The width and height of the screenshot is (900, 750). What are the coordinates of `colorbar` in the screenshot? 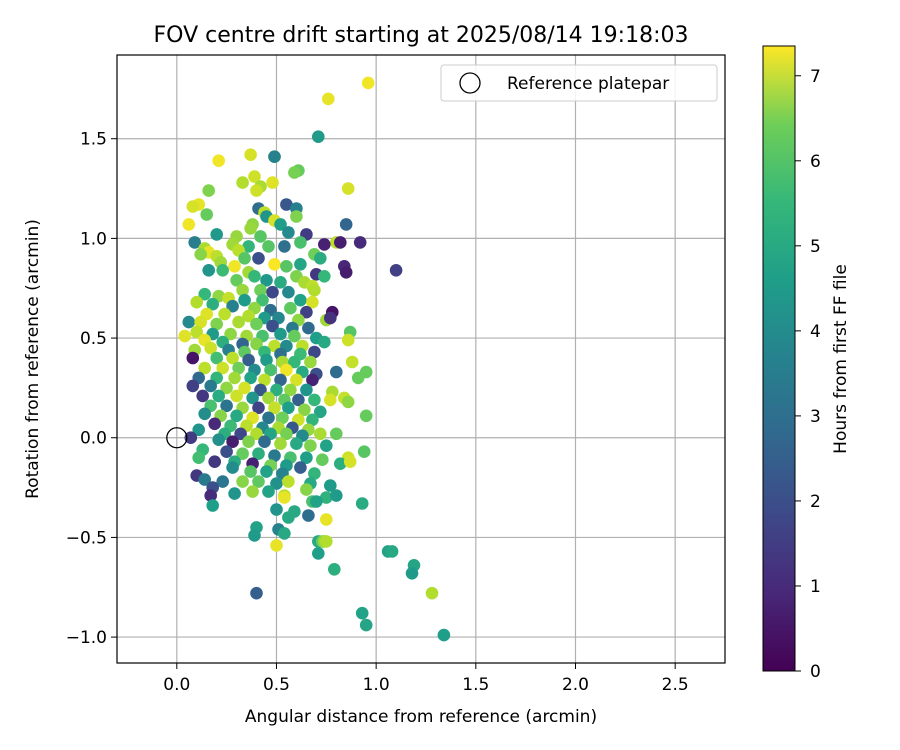 It's located at (779, 358).